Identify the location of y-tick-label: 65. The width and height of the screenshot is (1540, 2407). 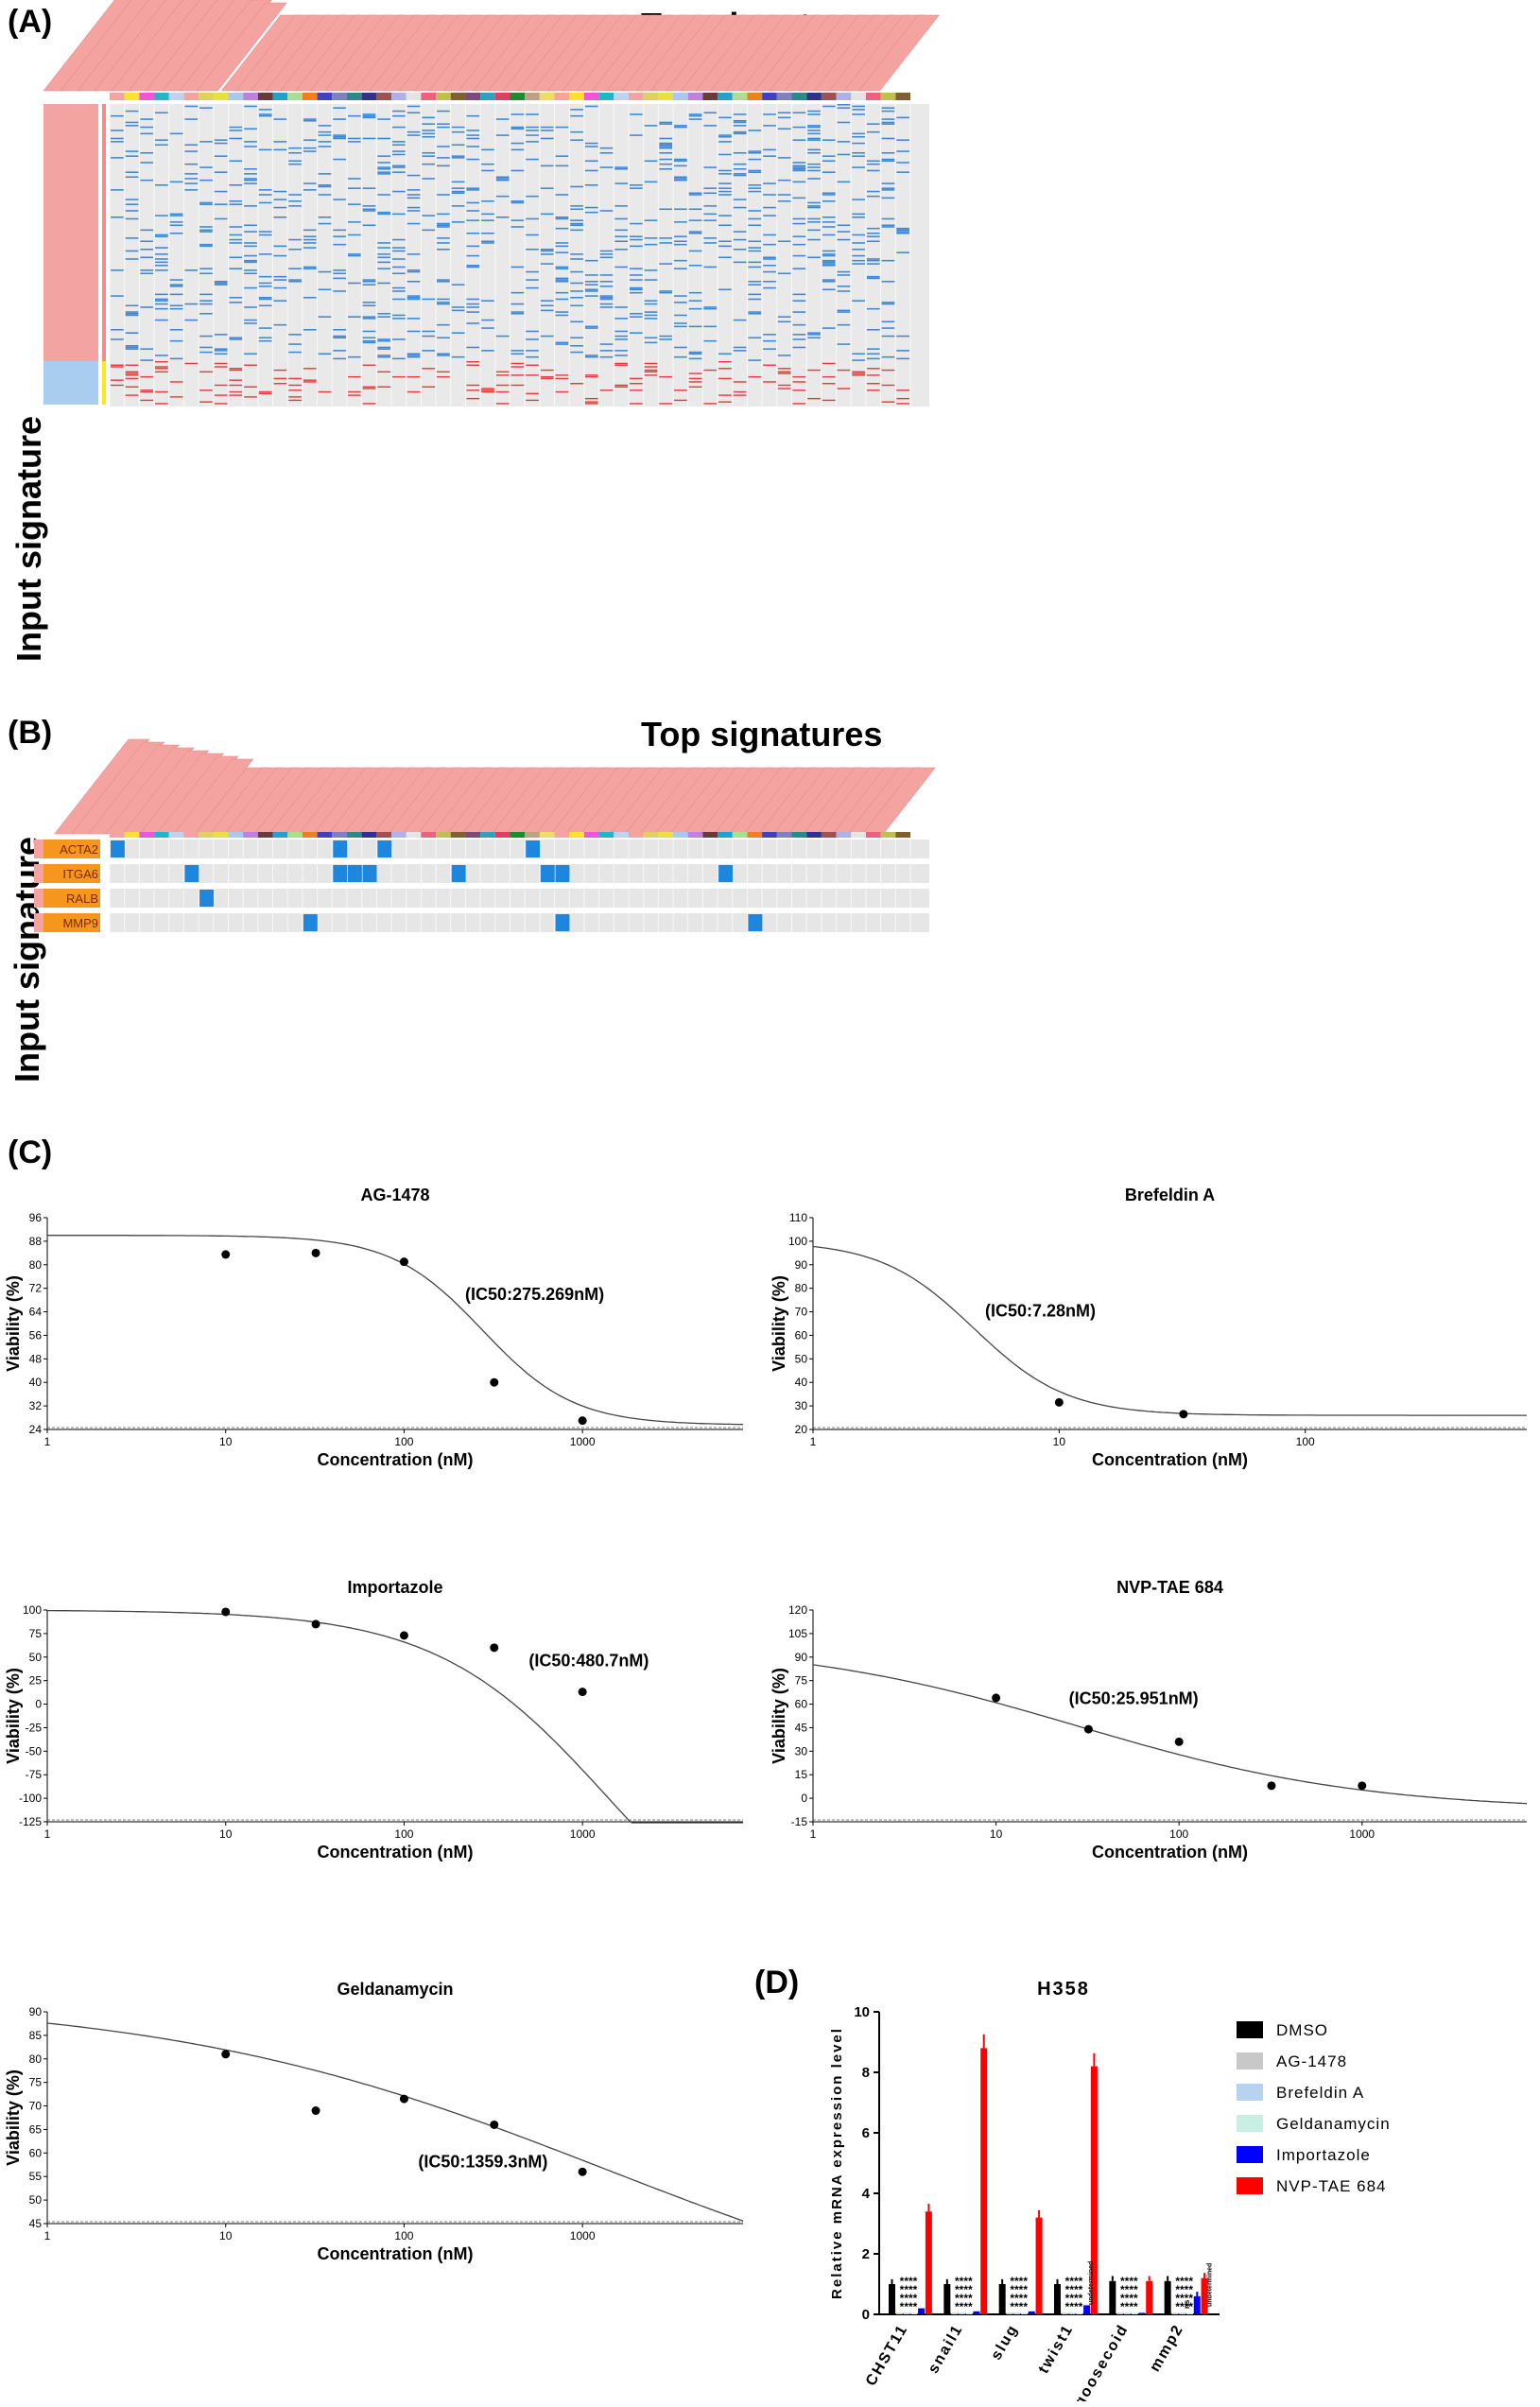
(36, 2129).